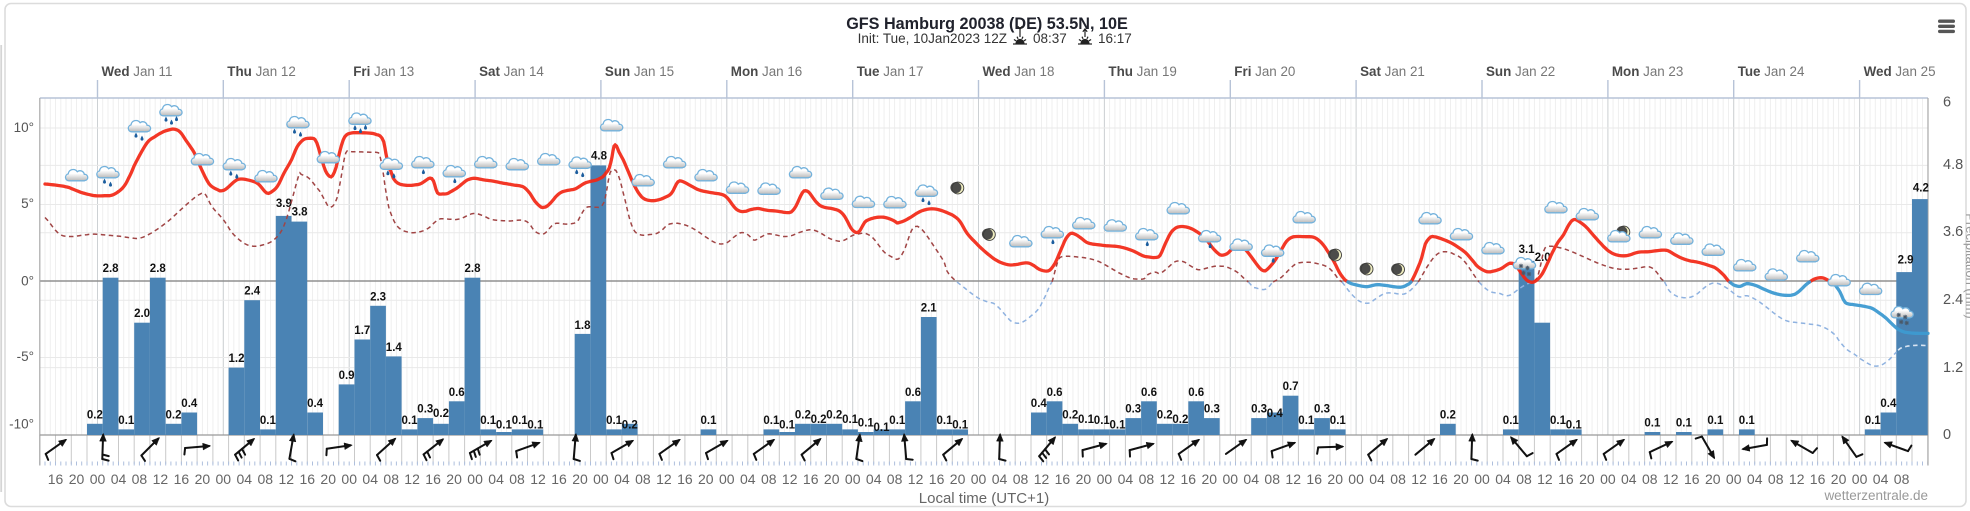  What do you see at coordinates (1264, 71) in the screenshot?
I see `svg-text: Fri Jan 20` at bounding box center [1264, 71].